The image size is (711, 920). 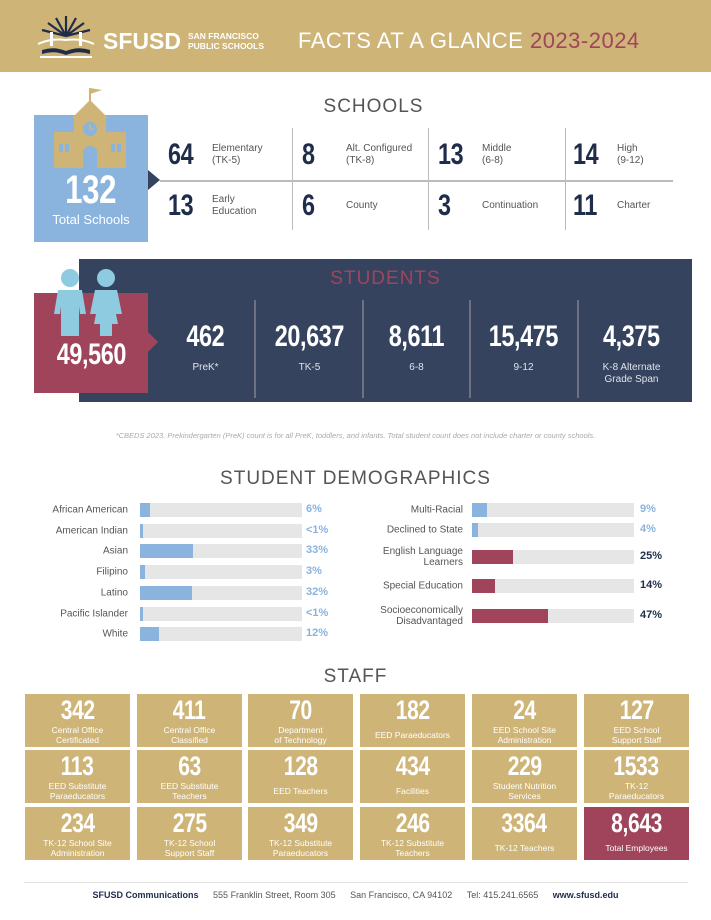 What do you see at coordinates (523, 337) in the screenshot?
I see `student-grade-count: 15,475` at bounding box center [523, 337].